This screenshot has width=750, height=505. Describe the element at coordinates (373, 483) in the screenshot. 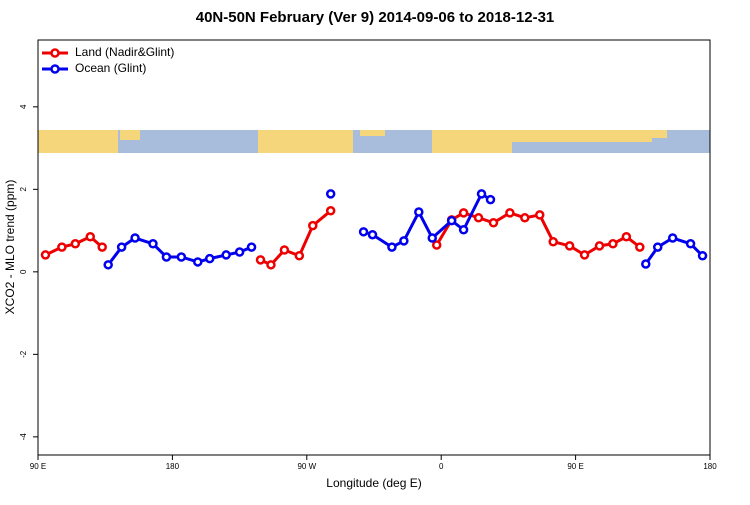

I see `x-axis-label: Longitude (deg E)` at that location.